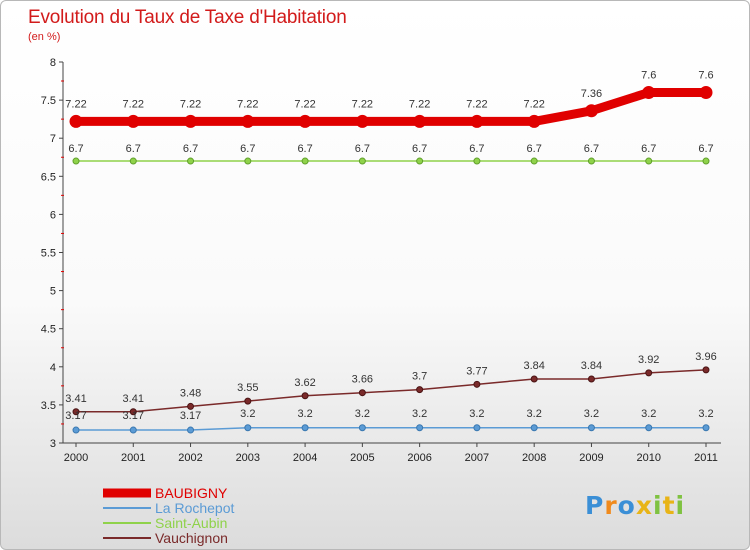 The width and height of the screenshot is (750, 550). Describe the element at coordinates (591, 366) in the screenshot. I see `data-label: 3.84` at that location.